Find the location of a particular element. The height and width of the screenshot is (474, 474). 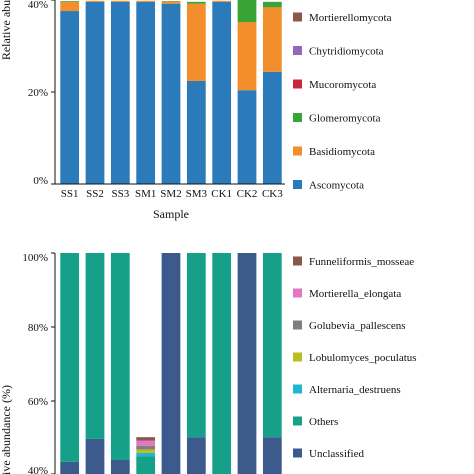

y-tick-label: 20% is located at coordinates (38, 93).